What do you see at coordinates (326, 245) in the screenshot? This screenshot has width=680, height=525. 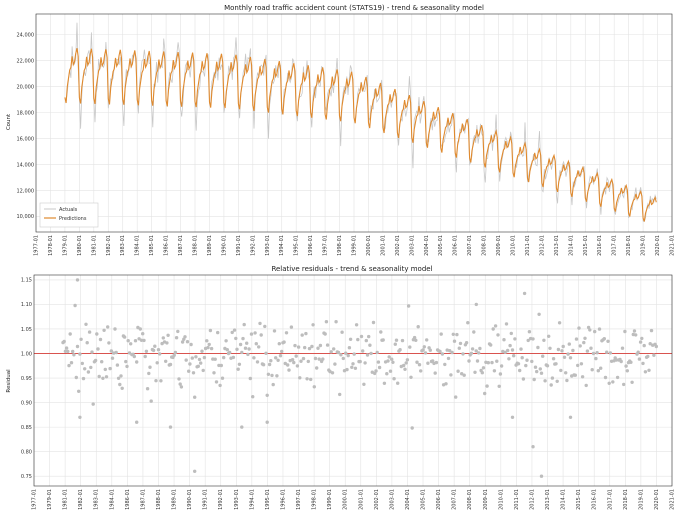 I see `trend-xtick-label: 1997-01` at bounding box center [326, 245].